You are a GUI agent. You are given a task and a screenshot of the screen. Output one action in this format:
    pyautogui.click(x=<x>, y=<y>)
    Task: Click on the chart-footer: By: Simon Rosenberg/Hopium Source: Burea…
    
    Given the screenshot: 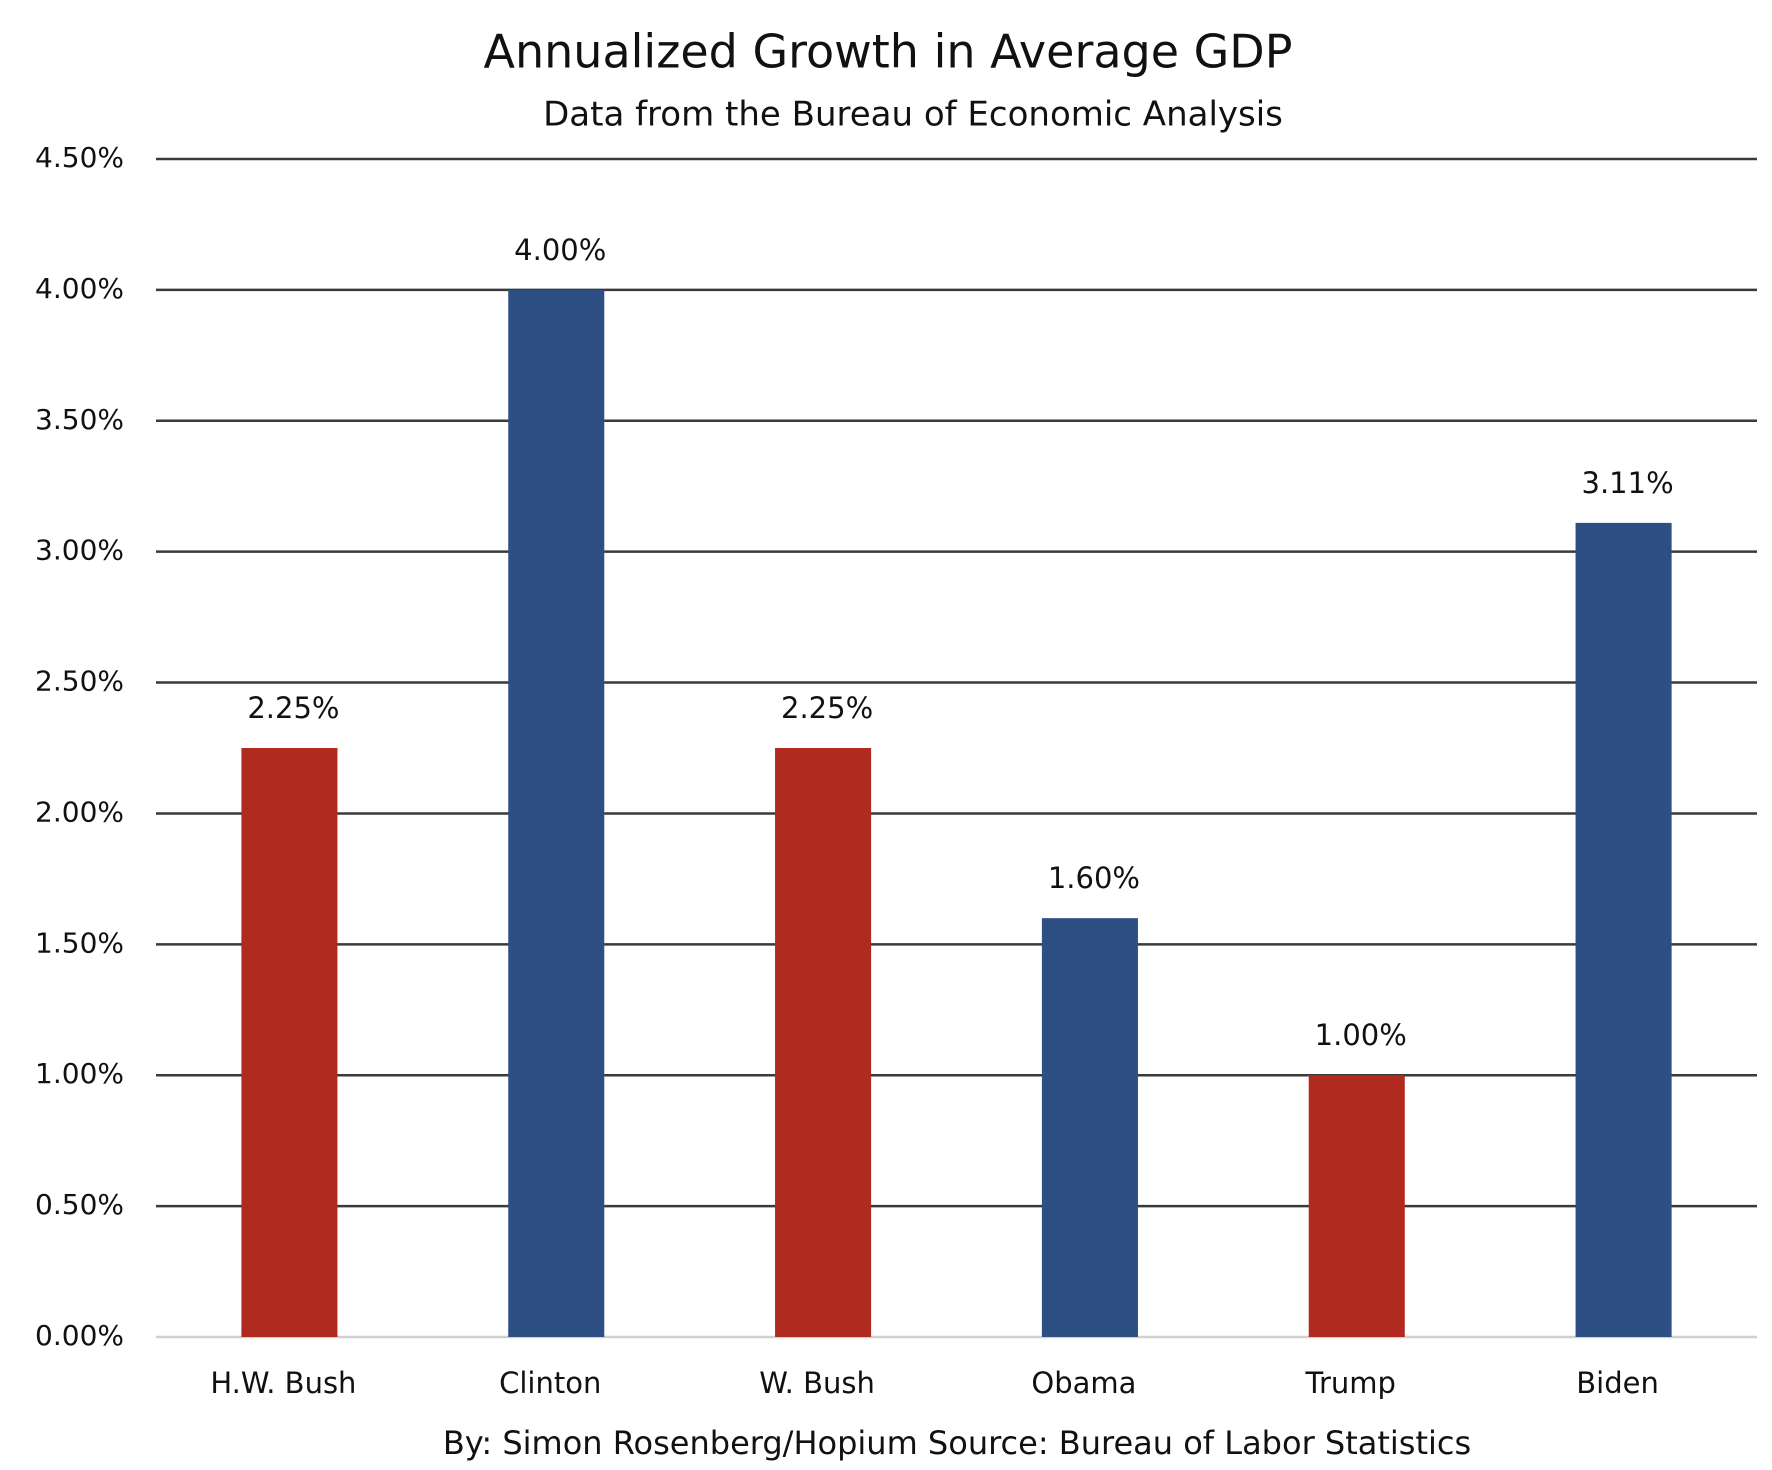 What is the action you would take?
    pyautogui.click(x=957, y=1443)
    